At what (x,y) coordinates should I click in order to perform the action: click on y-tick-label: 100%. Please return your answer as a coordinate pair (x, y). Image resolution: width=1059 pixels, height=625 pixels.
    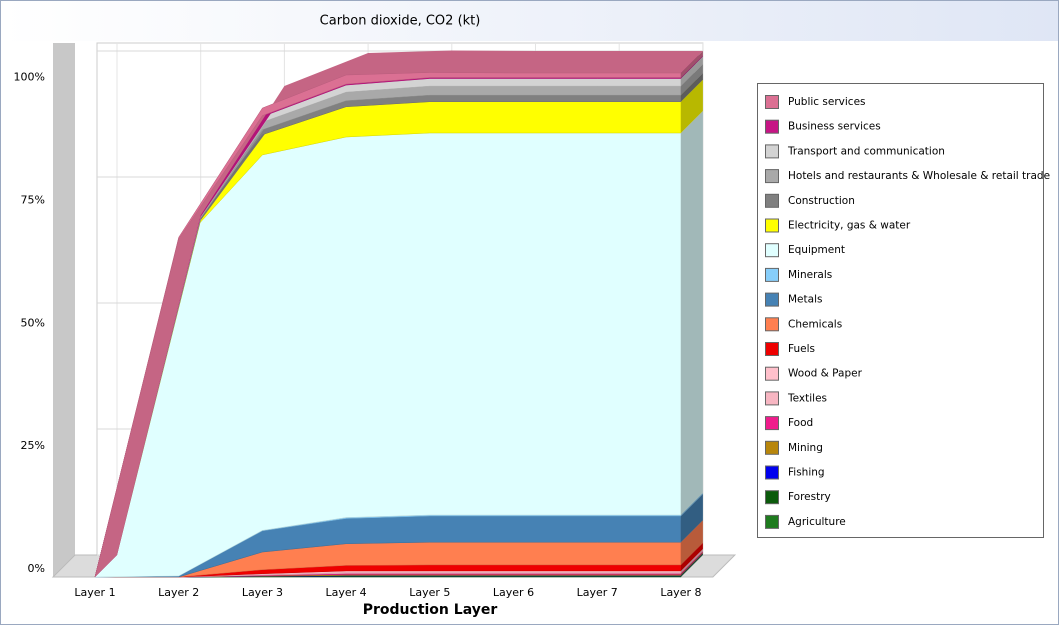
    Looking at the image, I should click on (29, 77).